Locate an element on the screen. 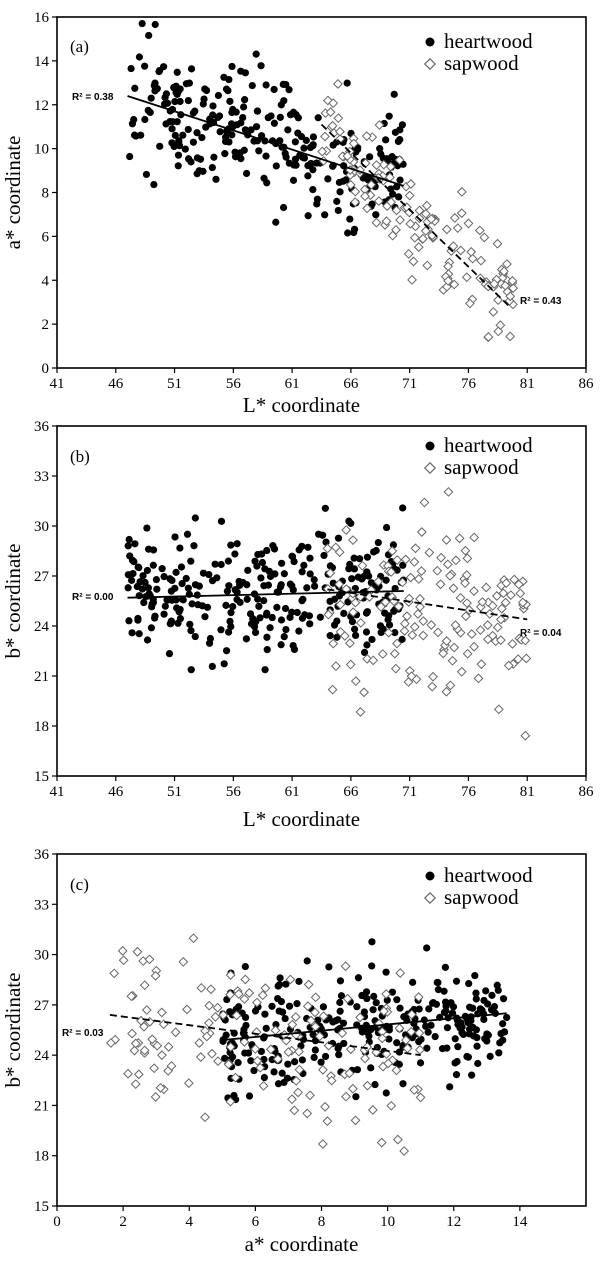  r-squared-label: R² = 0.03 is located at coordinates (83, 1033).